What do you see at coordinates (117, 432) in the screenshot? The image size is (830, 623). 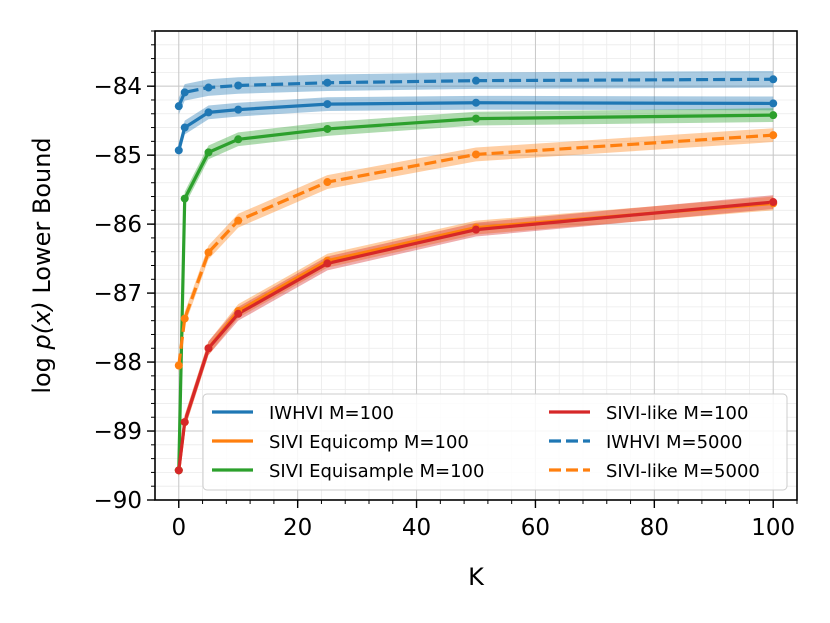 I see `y-tick-label: −89` at bounding box center [117, 432].